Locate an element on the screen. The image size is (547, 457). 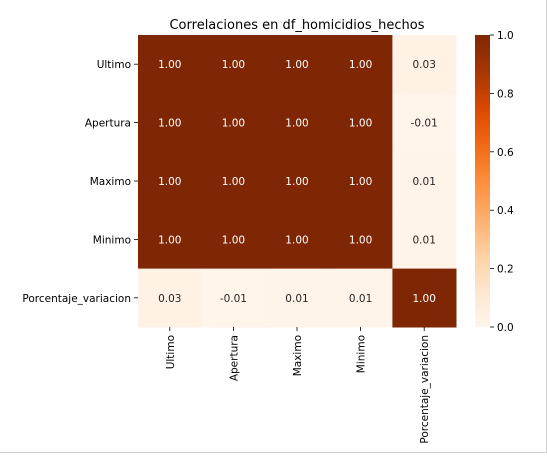
row-label: Apertura is located at coordinates (108, 124).